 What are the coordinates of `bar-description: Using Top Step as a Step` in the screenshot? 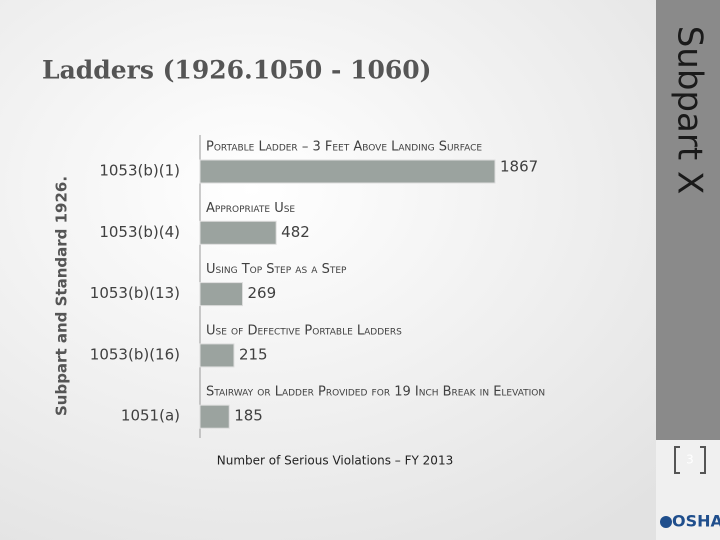 It's located at (276, 269).